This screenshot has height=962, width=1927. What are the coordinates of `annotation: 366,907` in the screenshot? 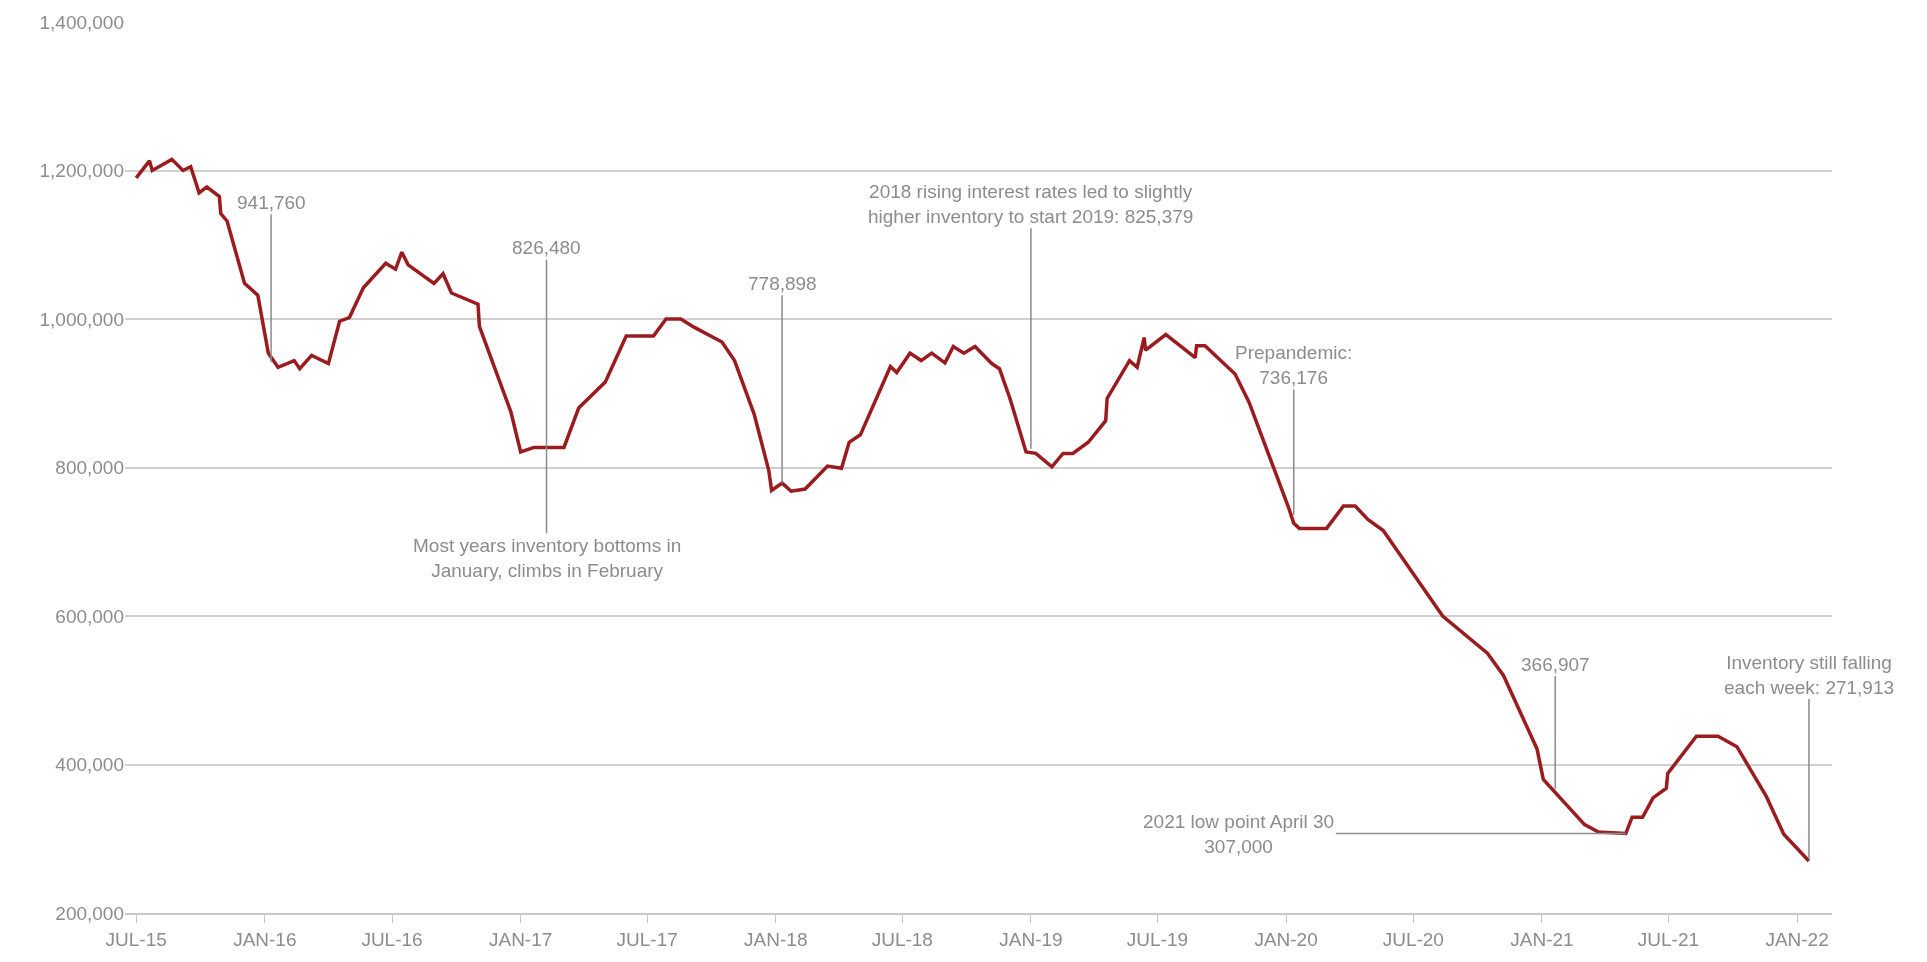 It's located at (1555, 664).